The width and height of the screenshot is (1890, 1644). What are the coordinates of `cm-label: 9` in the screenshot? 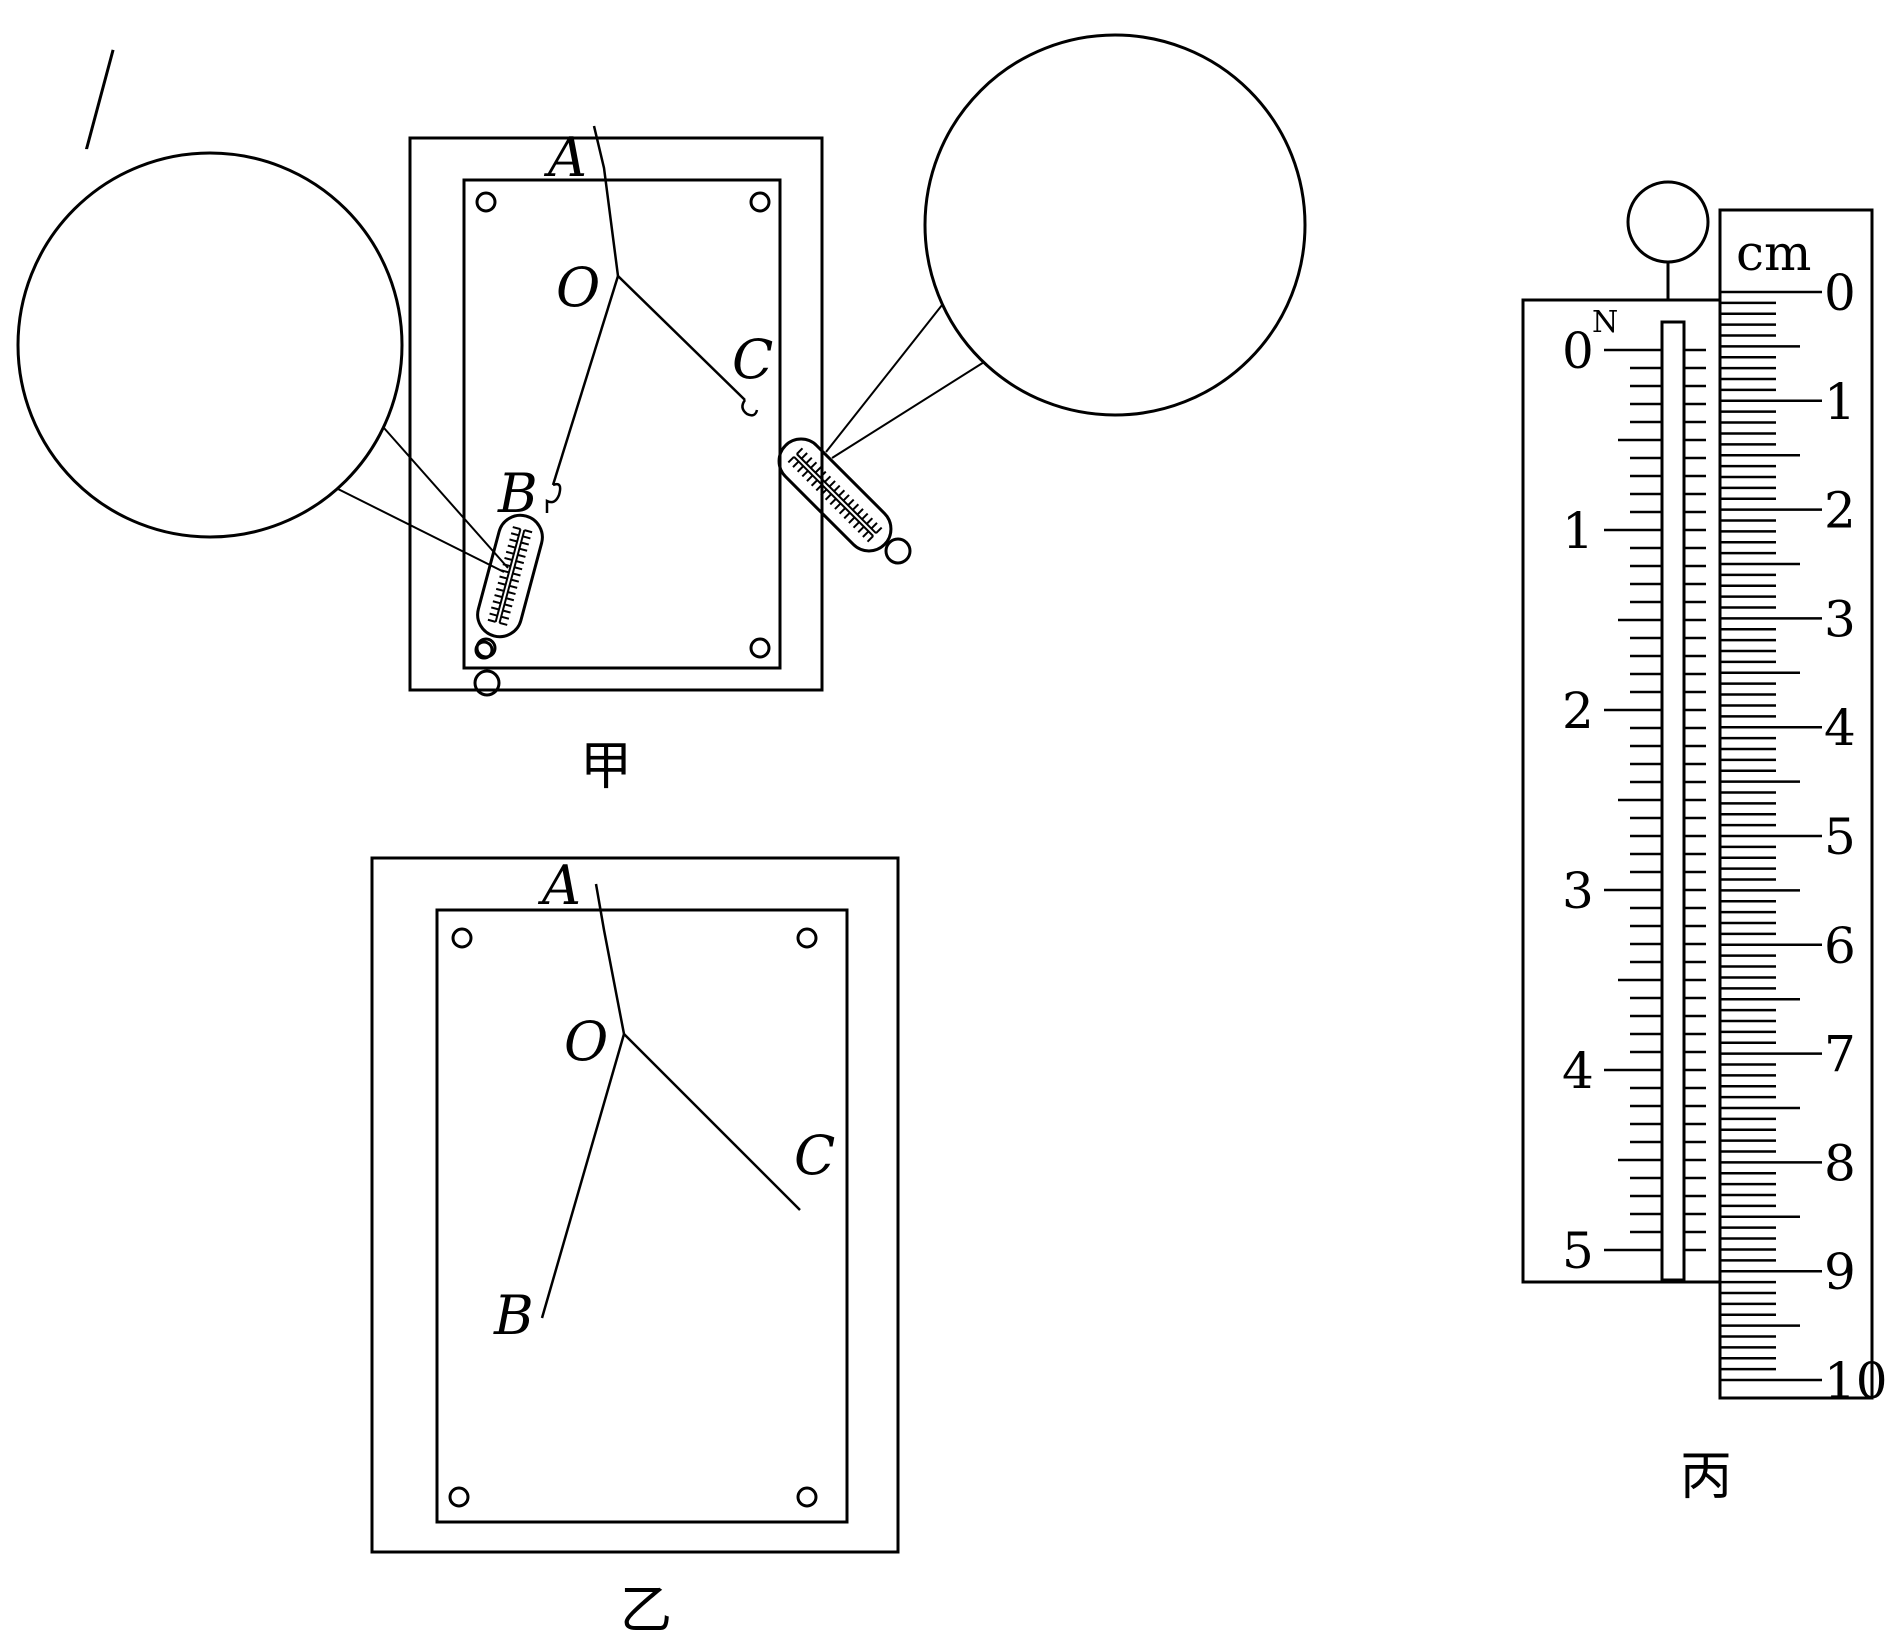 It's located at (1840, 1272).